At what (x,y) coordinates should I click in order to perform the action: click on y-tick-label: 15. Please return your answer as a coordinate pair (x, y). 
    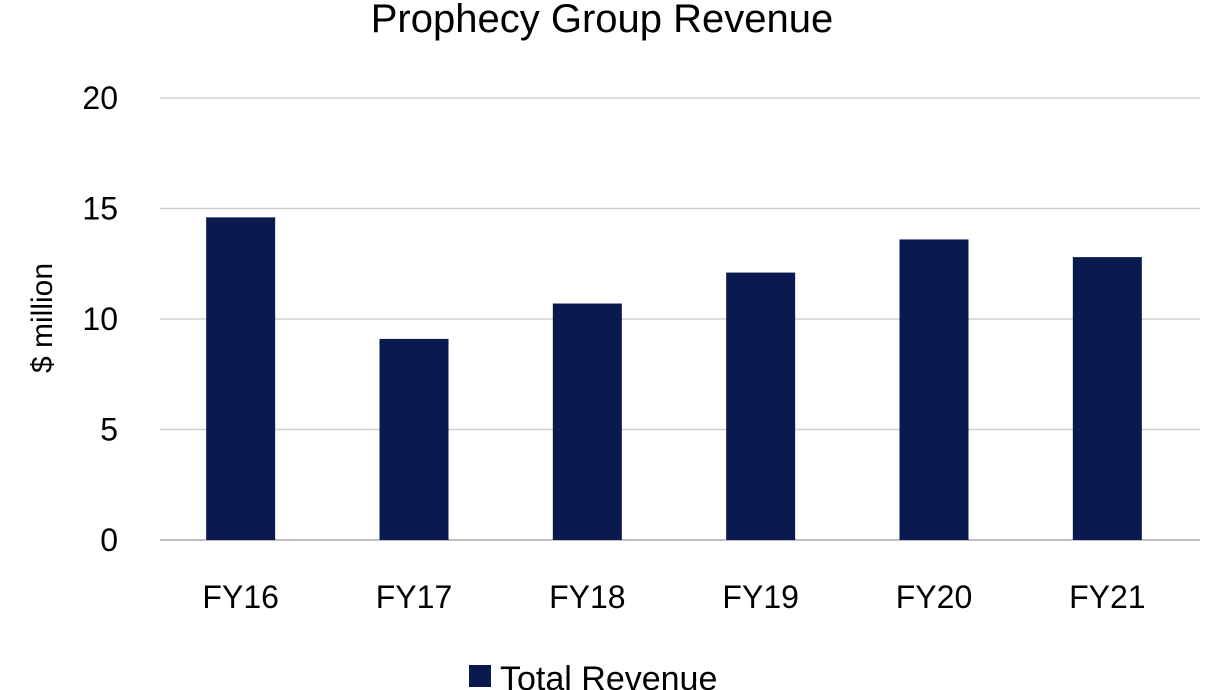
    Looking at the image, I should click on (100, 209).